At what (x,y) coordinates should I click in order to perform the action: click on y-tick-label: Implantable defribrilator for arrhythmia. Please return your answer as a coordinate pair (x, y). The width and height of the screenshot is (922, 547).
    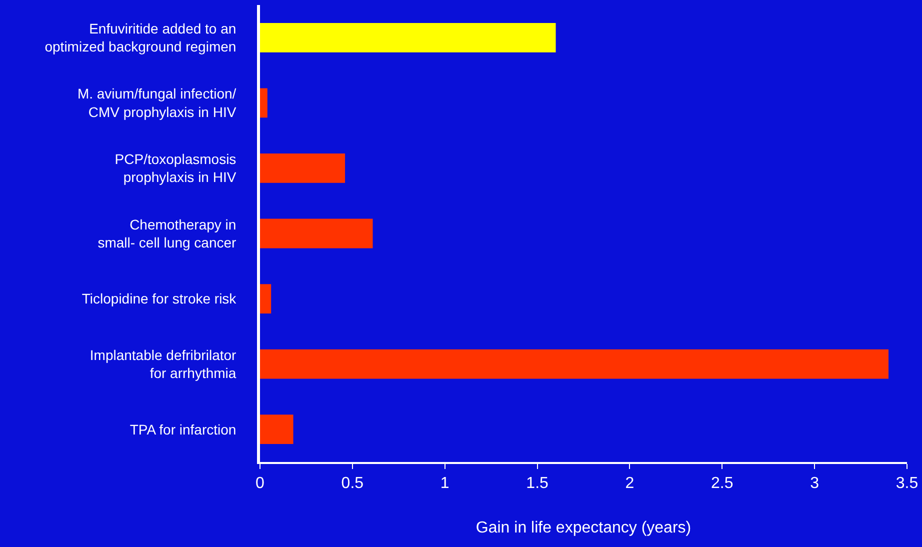
    Looking at the image, I should click on (163, 364).